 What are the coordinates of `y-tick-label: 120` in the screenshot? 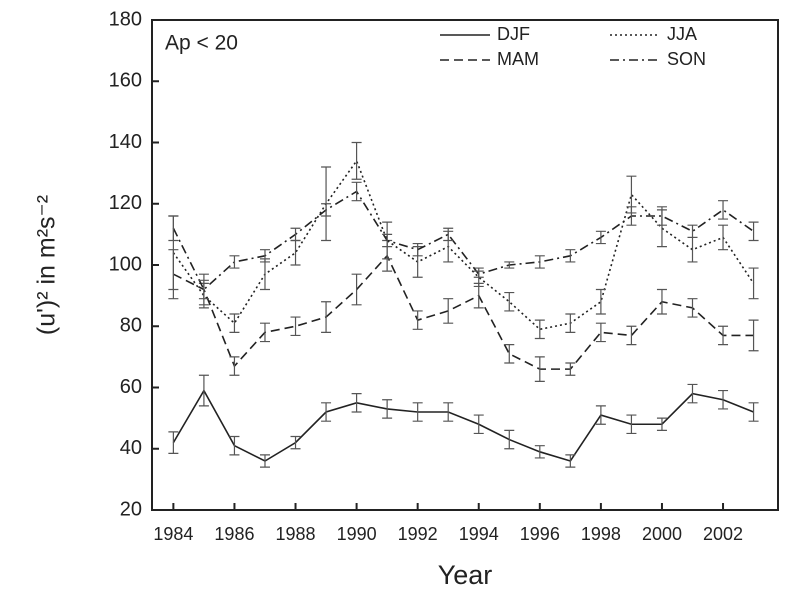 It's located at (125, 203).